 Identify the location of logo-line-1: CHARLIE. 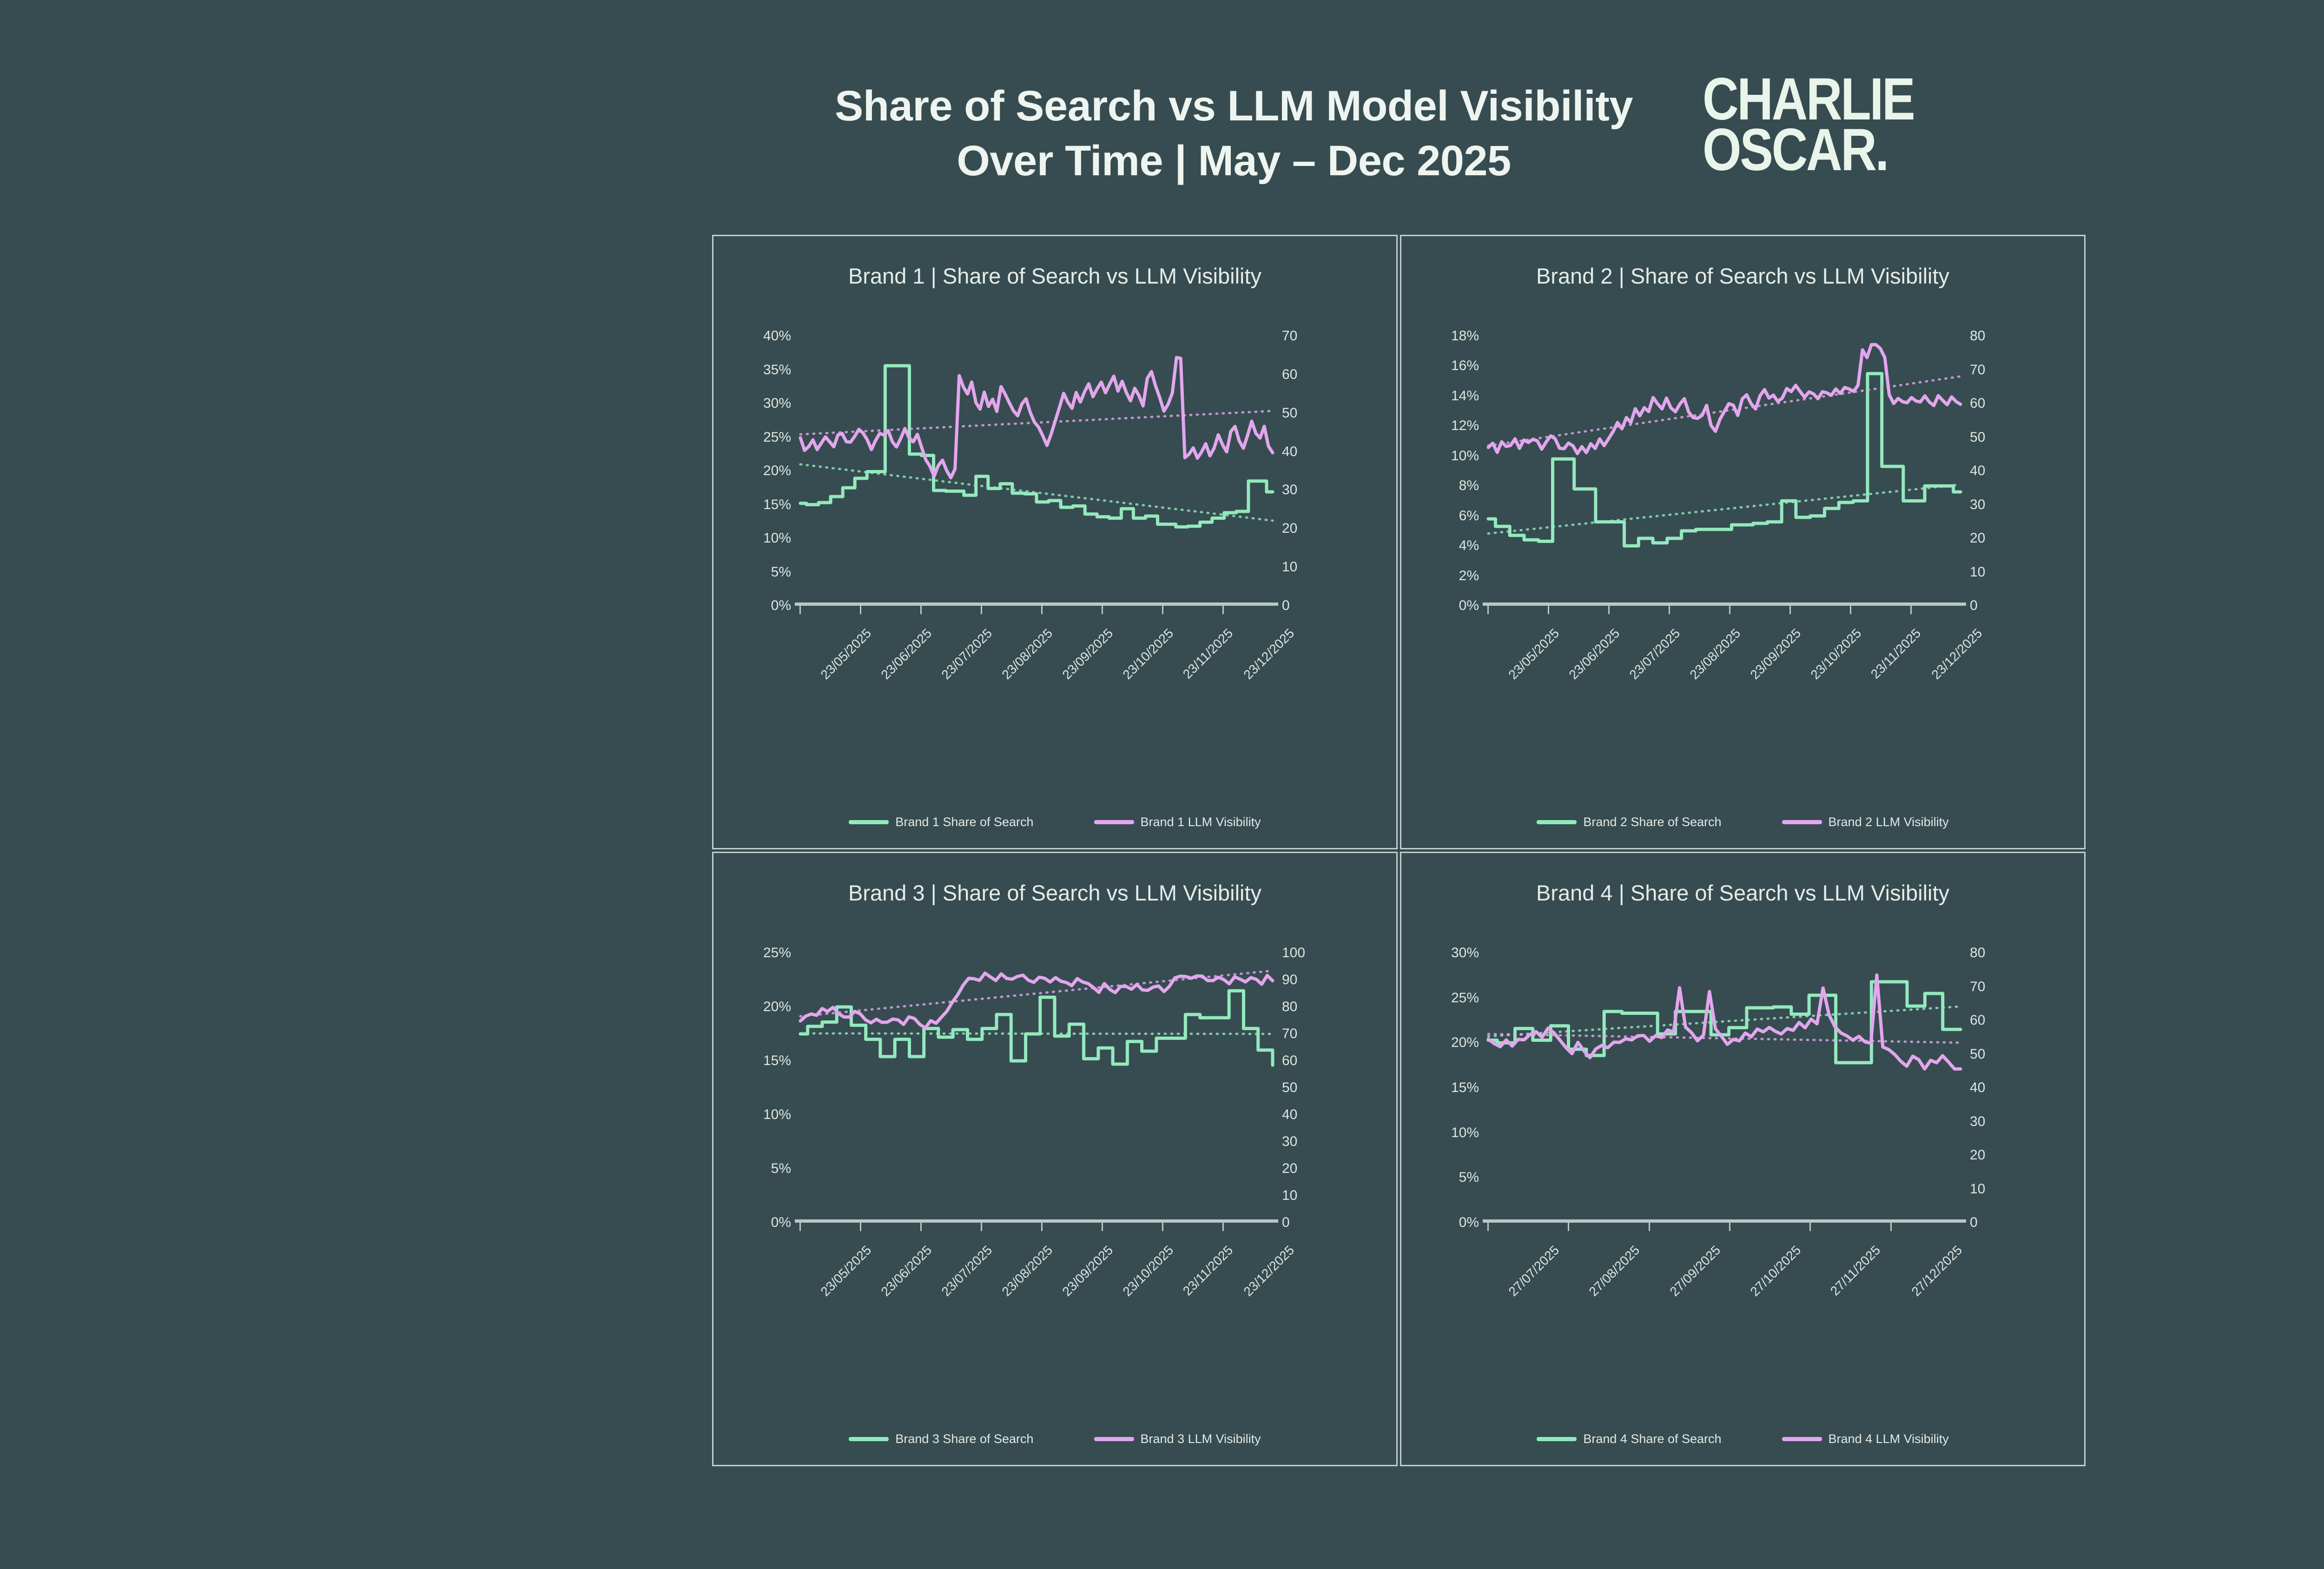
(1809, 99).